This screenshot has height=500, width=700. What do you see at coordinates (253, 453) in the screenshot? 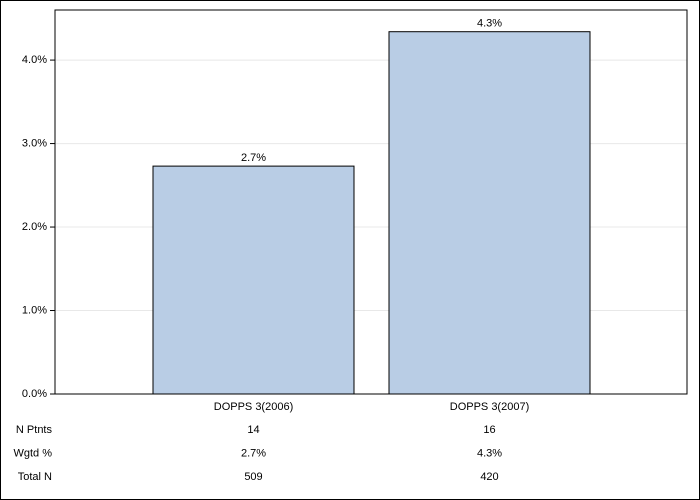
I see `table-cell: 2.7%` at bounding box center [253, 453].